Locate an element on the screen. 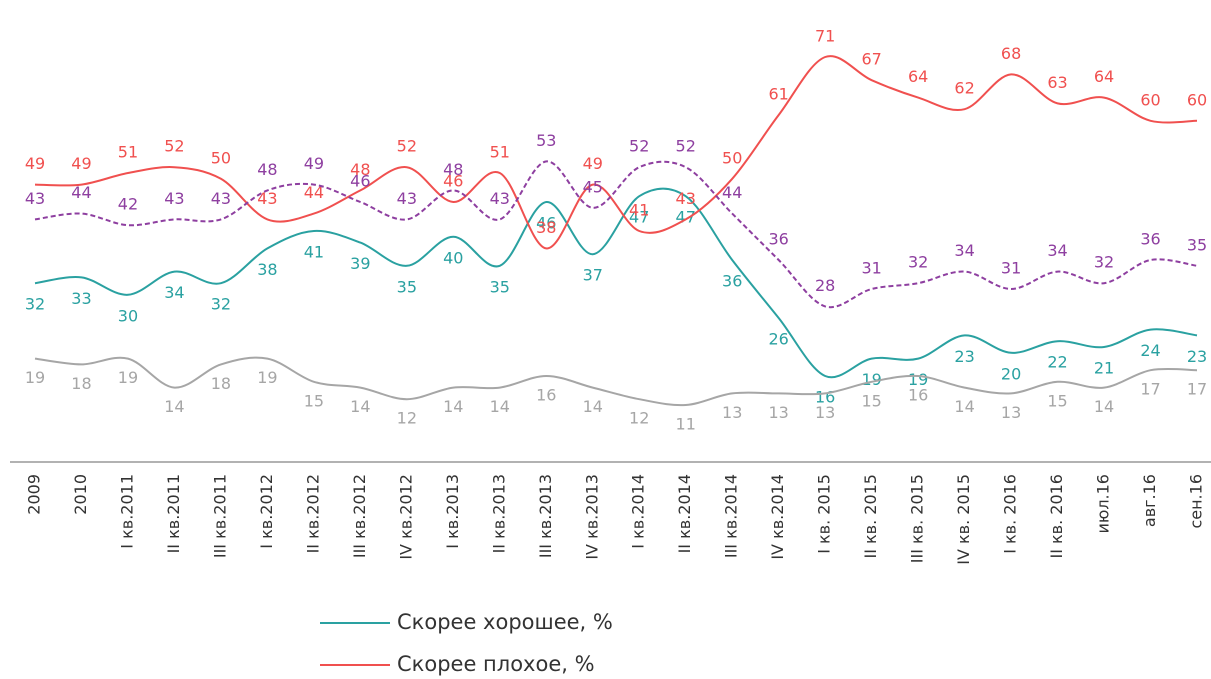 This screenshot has height=679, width=1211. data-label: 11 is located at coordinates (686, 424).